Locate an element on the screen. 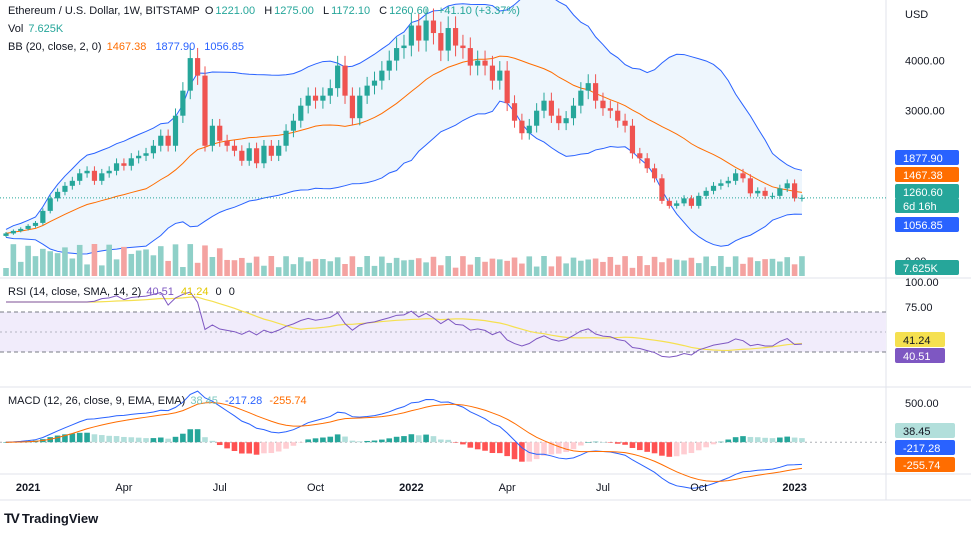  rsi-tick-label: 75.00 is located at coordinates (919, 308).